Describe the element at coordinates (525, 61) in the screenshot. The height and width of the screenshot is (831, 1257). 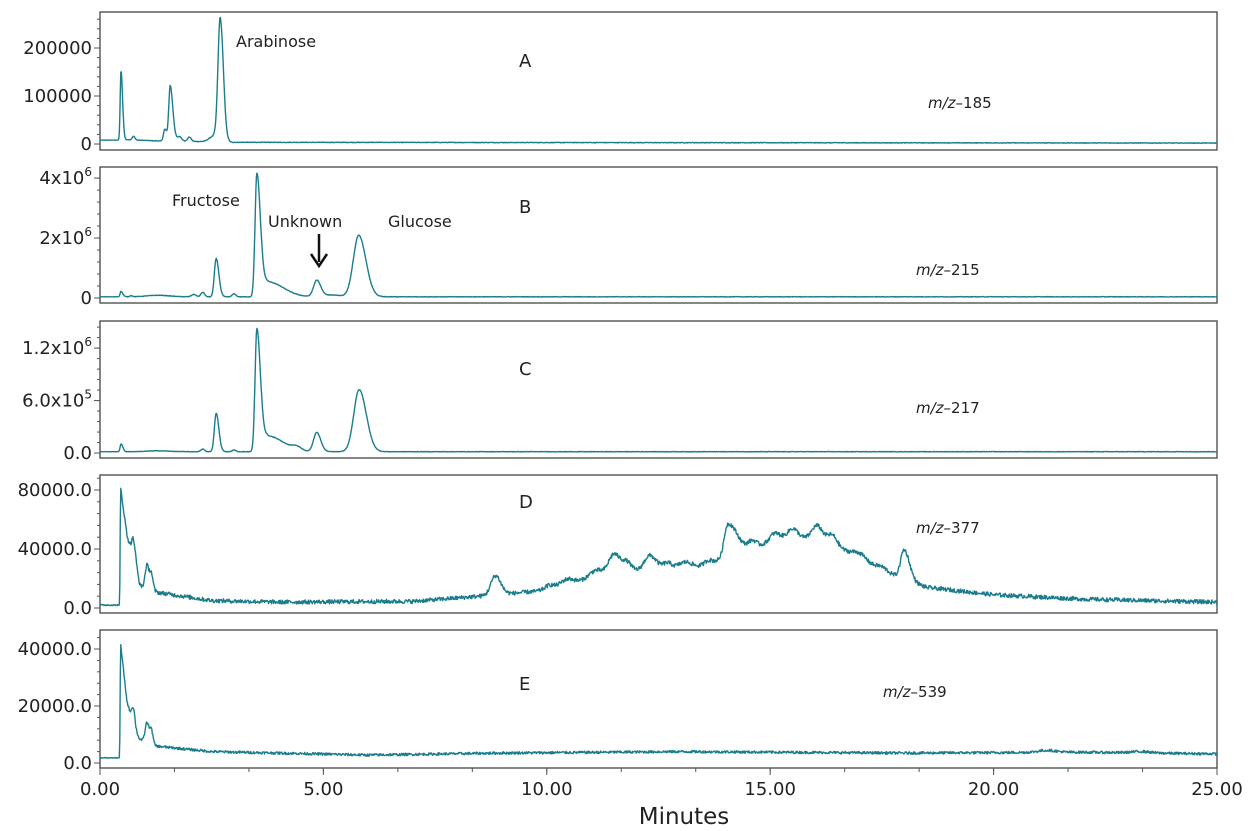
I see `panel-letter: A` at that location.